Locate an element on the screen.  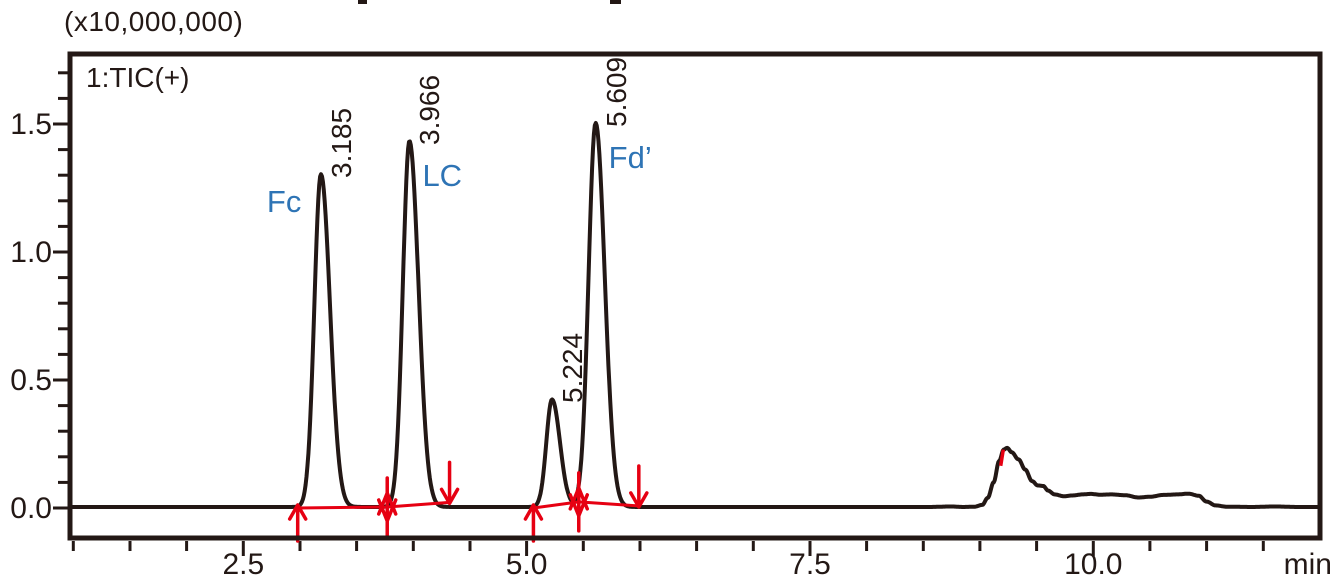
x-axis-ticks is located at coordinates (668, 548).